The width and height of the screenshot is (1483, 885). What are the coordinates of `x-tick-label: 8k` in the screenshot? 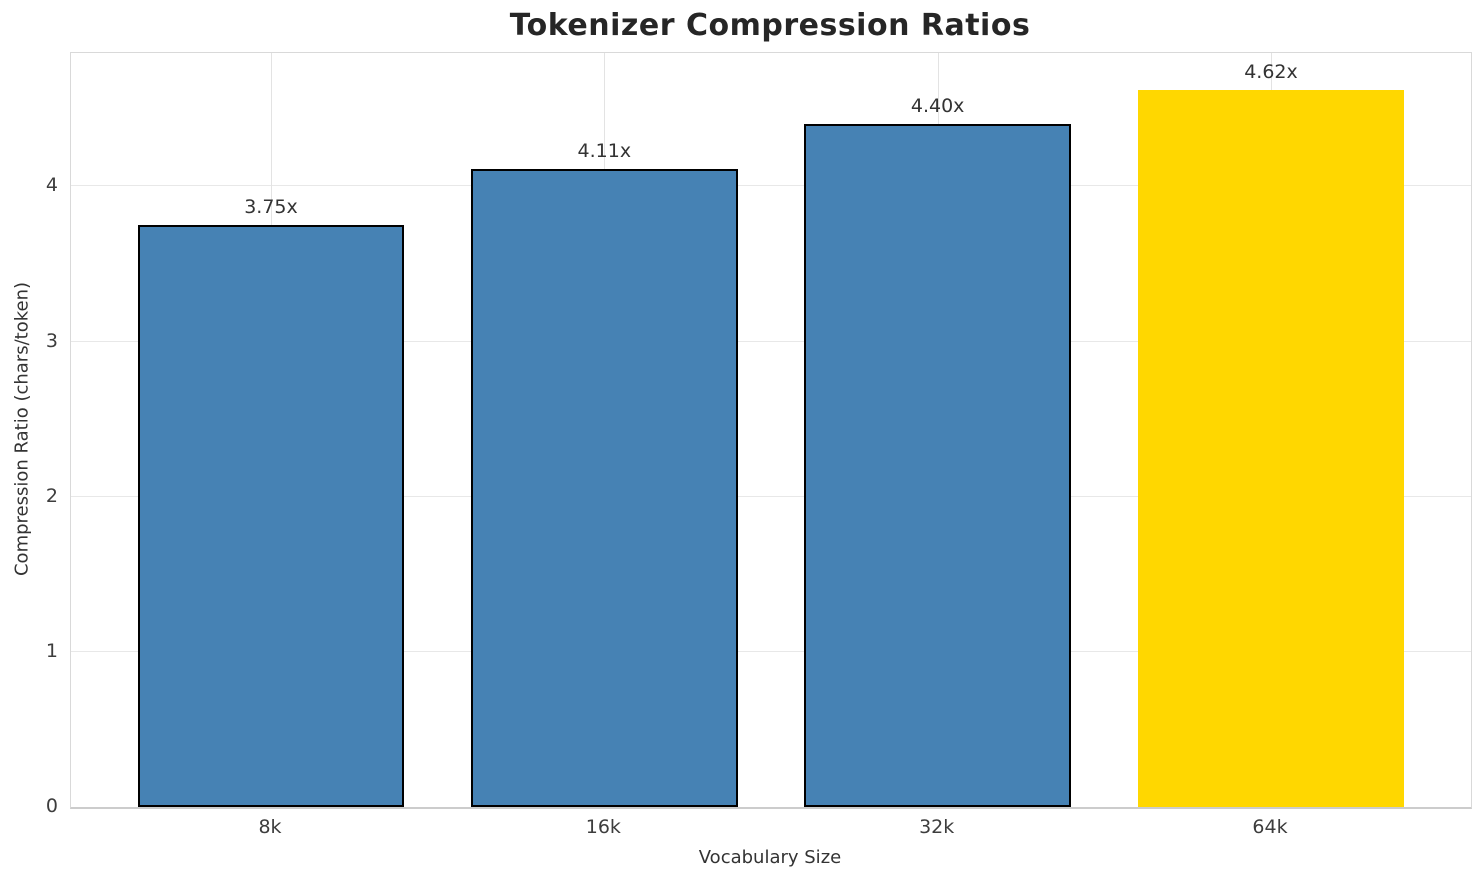 It's located at (270, 827).